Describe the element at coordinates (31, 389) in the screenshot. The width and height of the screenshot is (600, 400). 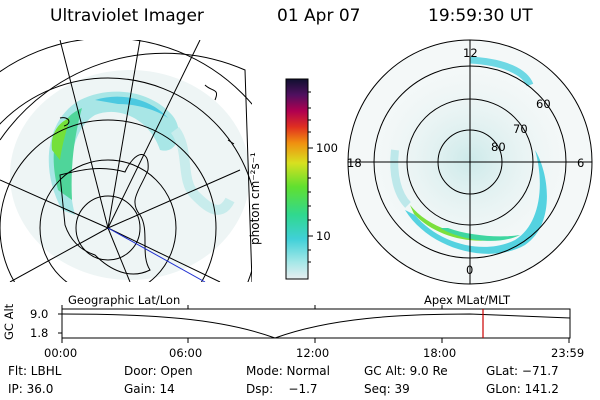
I see `info-ip: IP: 36.0` at that location.